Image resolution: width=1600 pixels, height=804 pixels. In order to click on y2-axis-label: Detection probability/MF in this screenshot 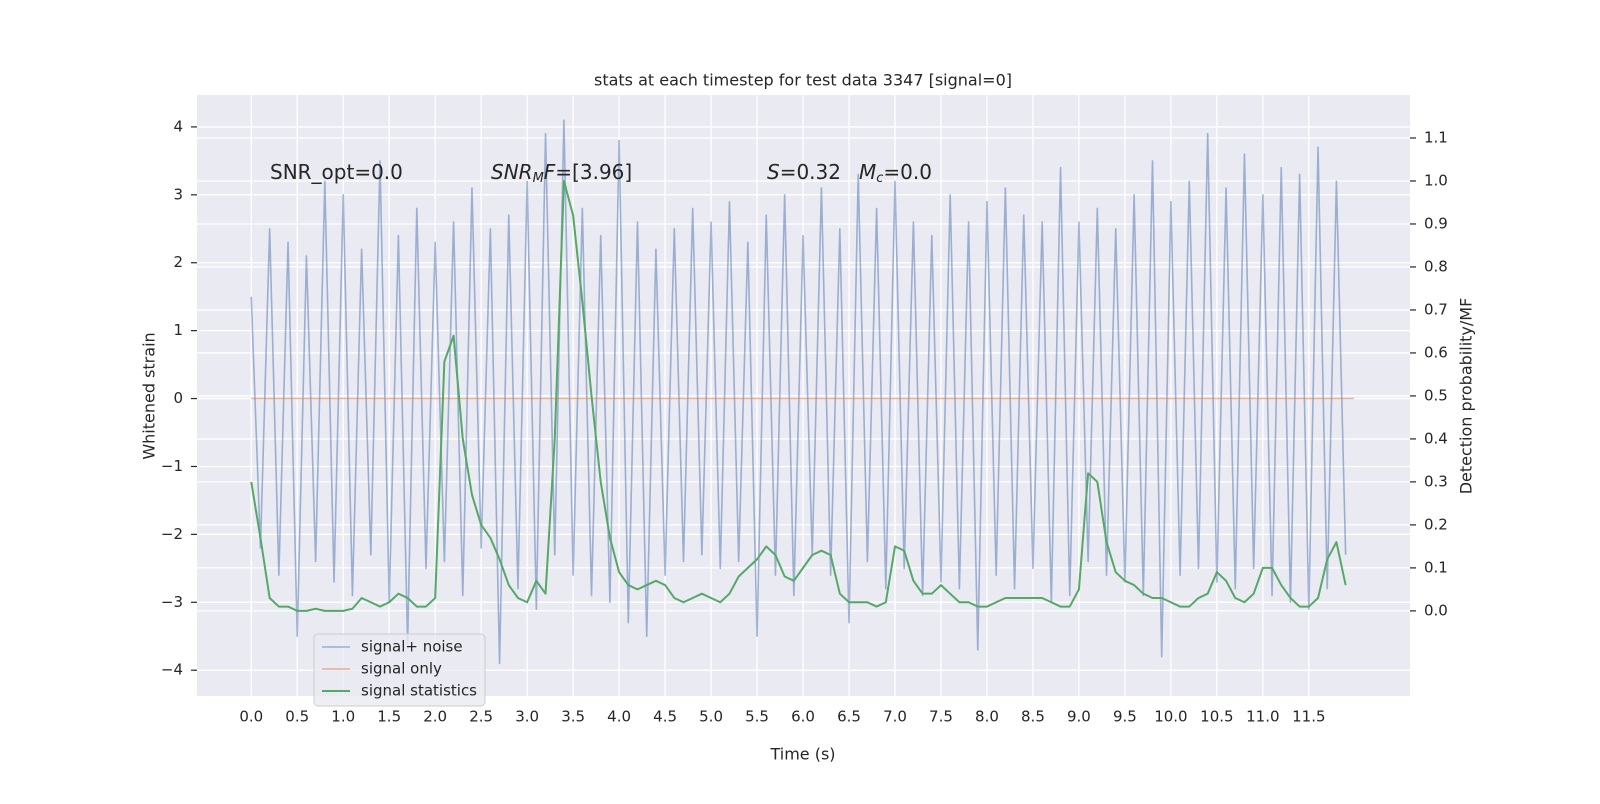, I will do `click(1466, 396)`.